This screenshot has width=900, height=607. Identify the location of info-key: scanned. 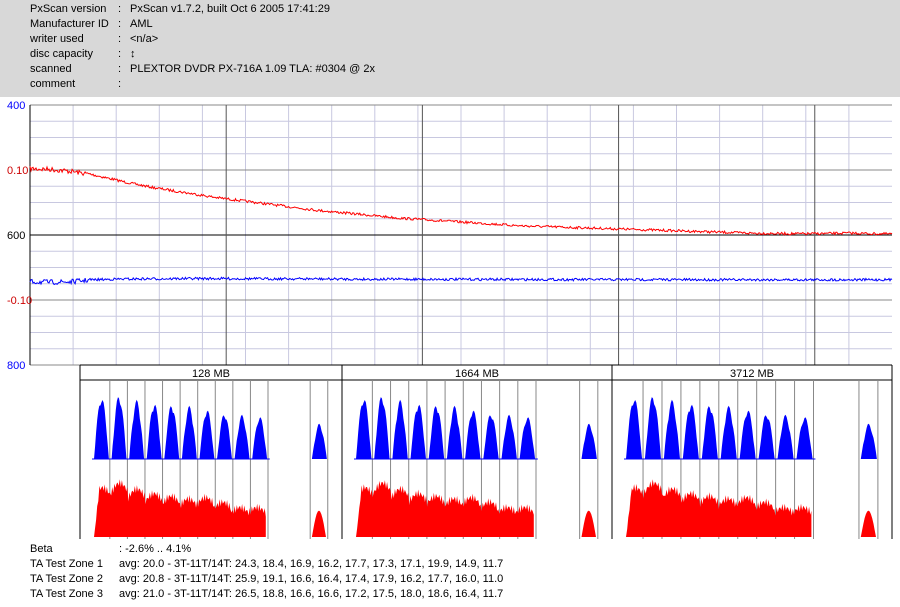
(51, 69).